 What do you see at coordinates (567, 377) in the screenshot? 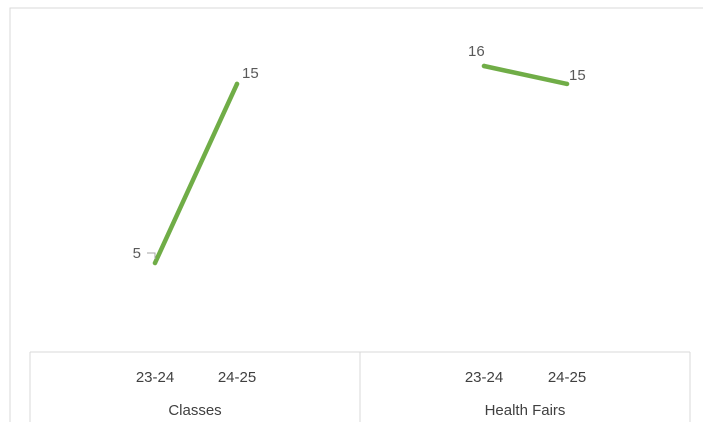
I see `tick-label-health-fairs-24-25: 24-25` at bounding box center [567, 377].